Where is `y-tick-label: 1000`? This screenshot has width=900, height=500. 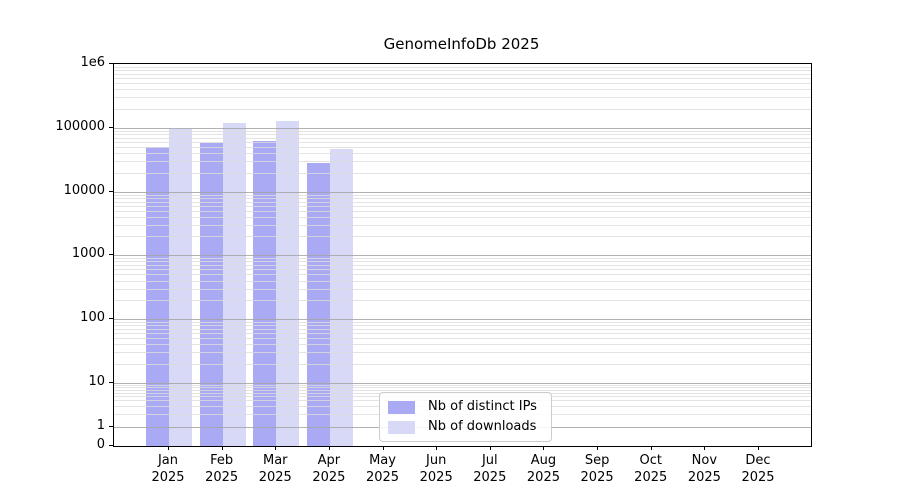
y-tick-label: 1000 is located at coordinates (88, 254).